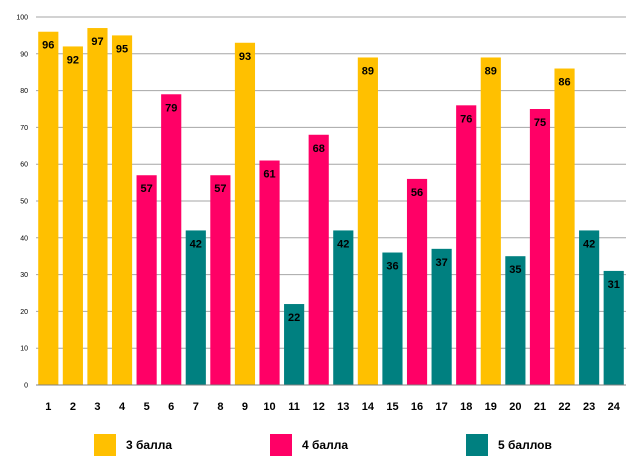  I want to click on x-tick-label: 21, so click(540, 407).